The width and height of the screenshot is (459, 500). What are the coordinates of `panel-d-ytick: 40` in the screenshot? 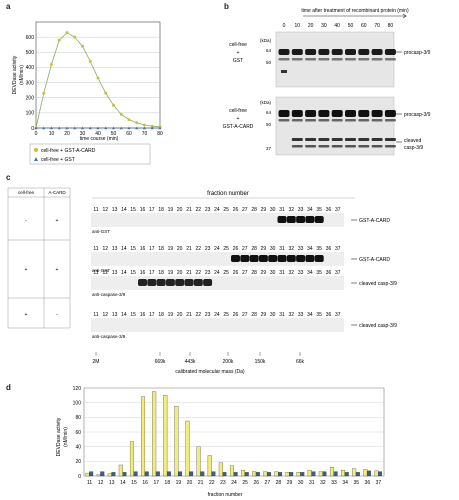 It's located at (78, 447).